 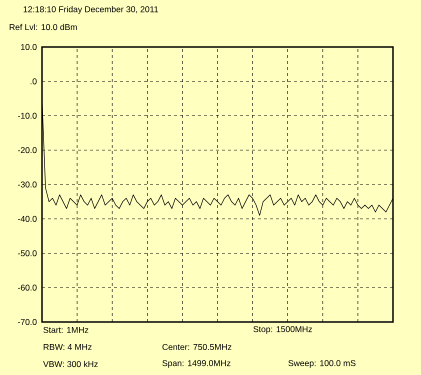 What do you see at coordinates (27, 287) in the screenshot?
I see `y-tick-label: -60.0` at bounding box center [27, 287].